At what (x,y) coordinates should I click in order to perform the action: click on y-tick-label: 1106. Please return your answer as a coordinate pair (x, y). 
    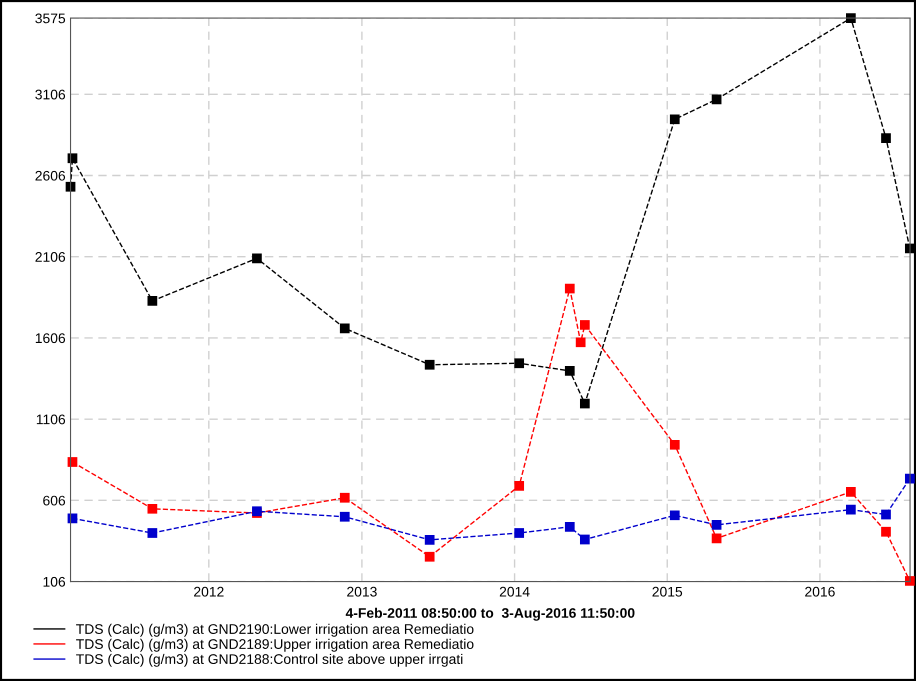
    Looking at the image, I should click on (51, 419).